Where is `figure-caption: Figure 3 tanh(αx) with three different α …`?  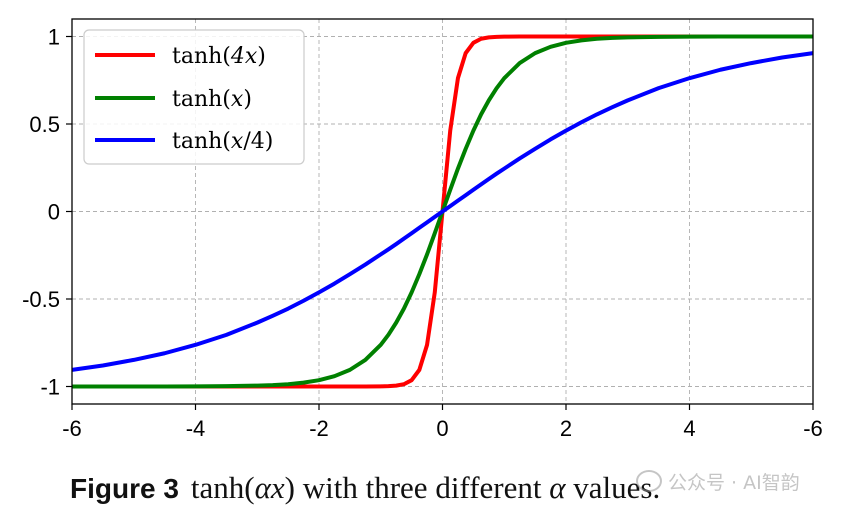 figure-caption: Figure 3 tanh(αx) with three different α … is located at coordinates (460, 488).